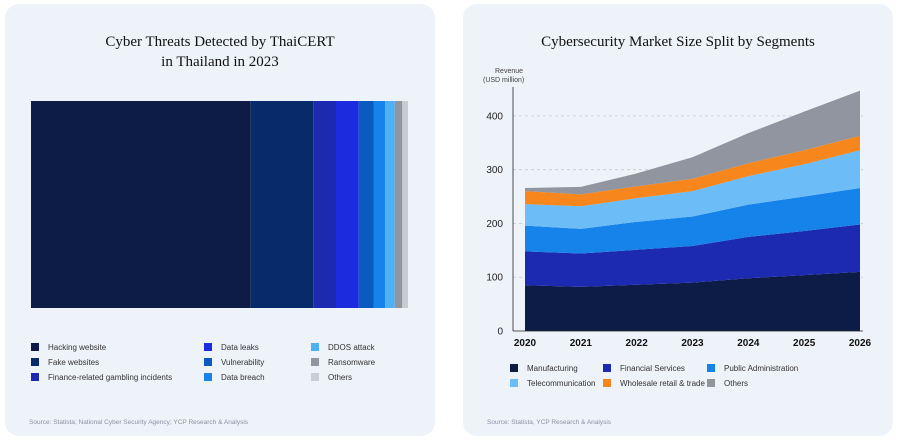 The image size is (900, 441). I want to click on legend-label: Vulnerability, so click(243, 362).